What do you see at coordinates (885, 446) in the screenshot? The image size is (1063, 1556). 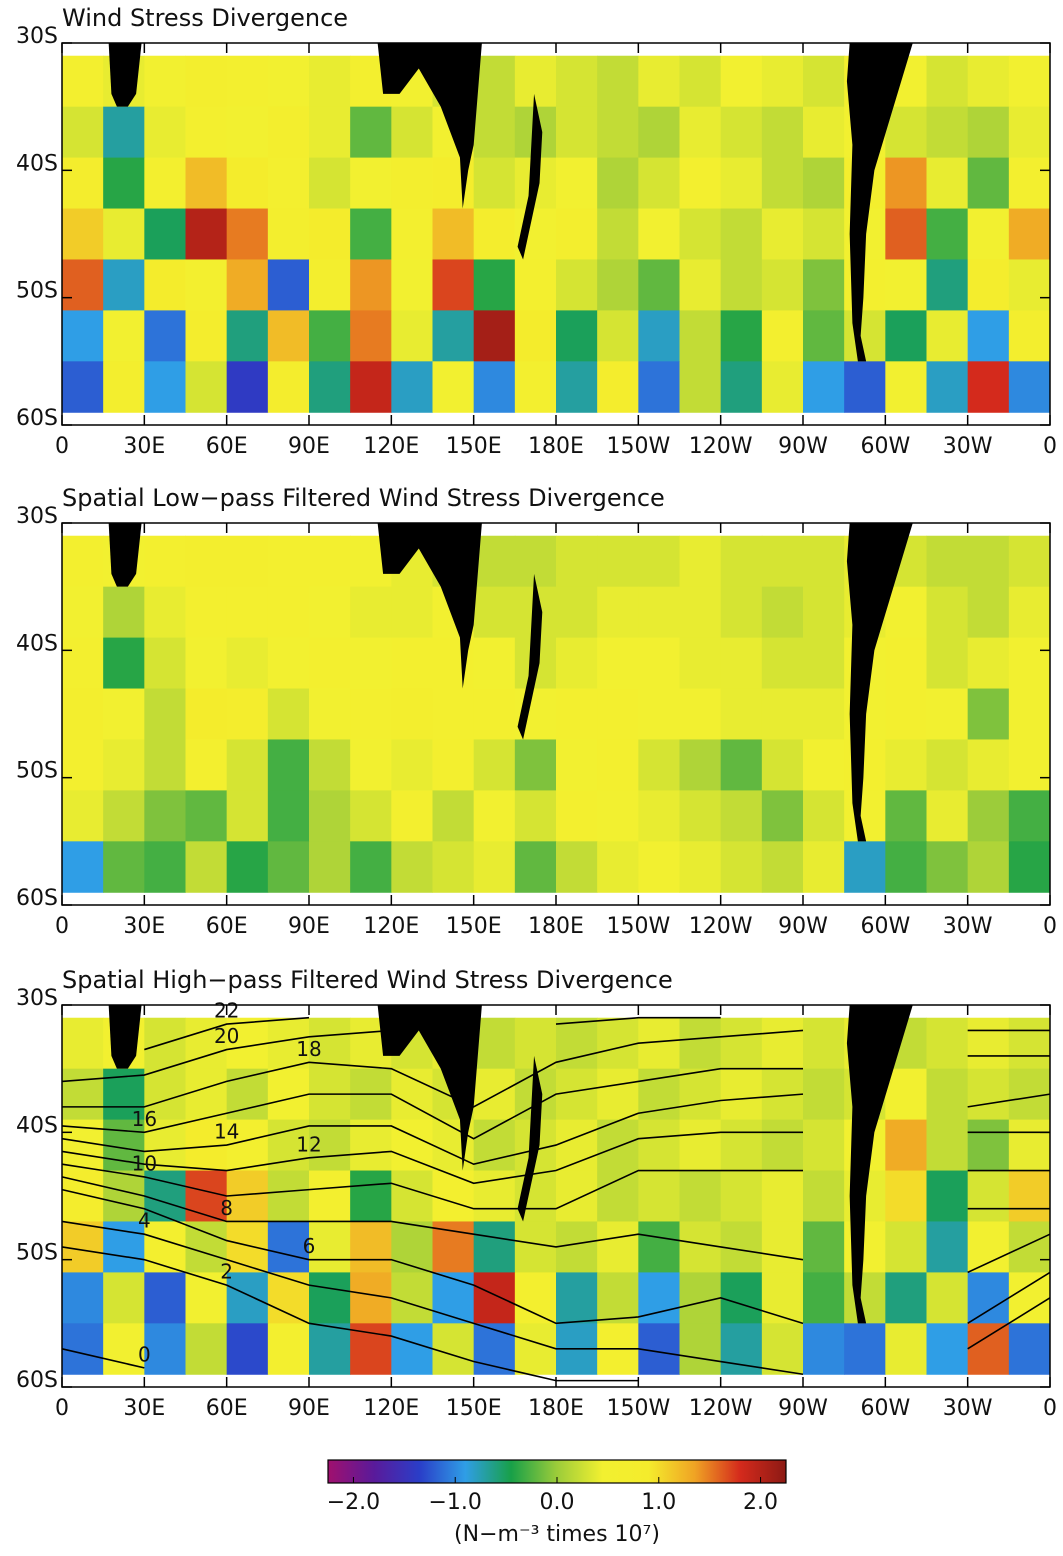 I see `x-tick-label: 60W` at bounding box center [885, 446].